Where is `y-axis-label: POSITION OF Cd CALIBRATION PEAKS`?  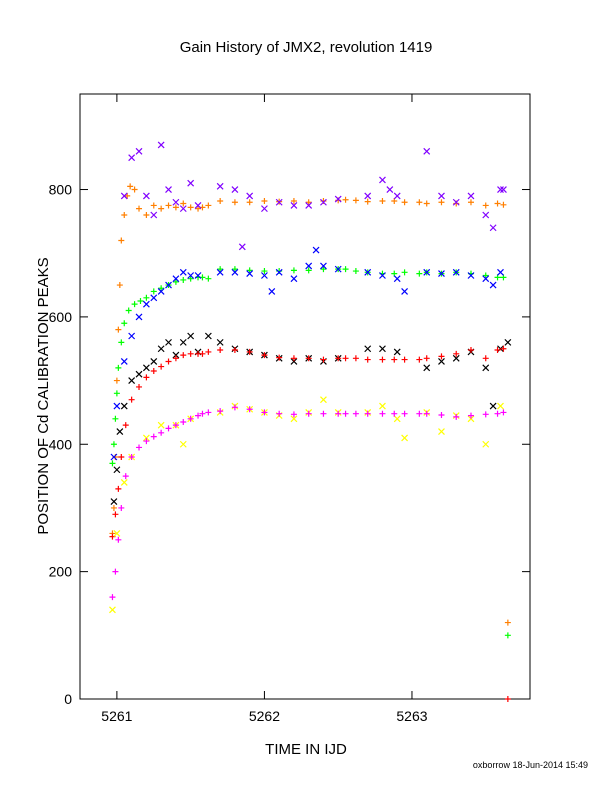
y-axis-label: POSITION OF Cd CALIBRATION PEAKS is located at coordinates (43, 395).